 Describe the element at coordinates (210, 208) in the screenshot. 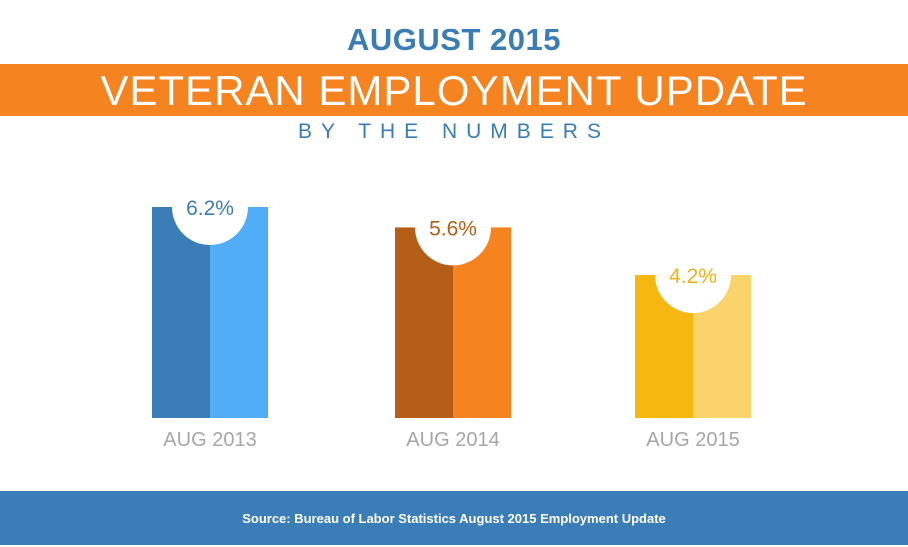

I see `data-label: 6.2%` at that location.